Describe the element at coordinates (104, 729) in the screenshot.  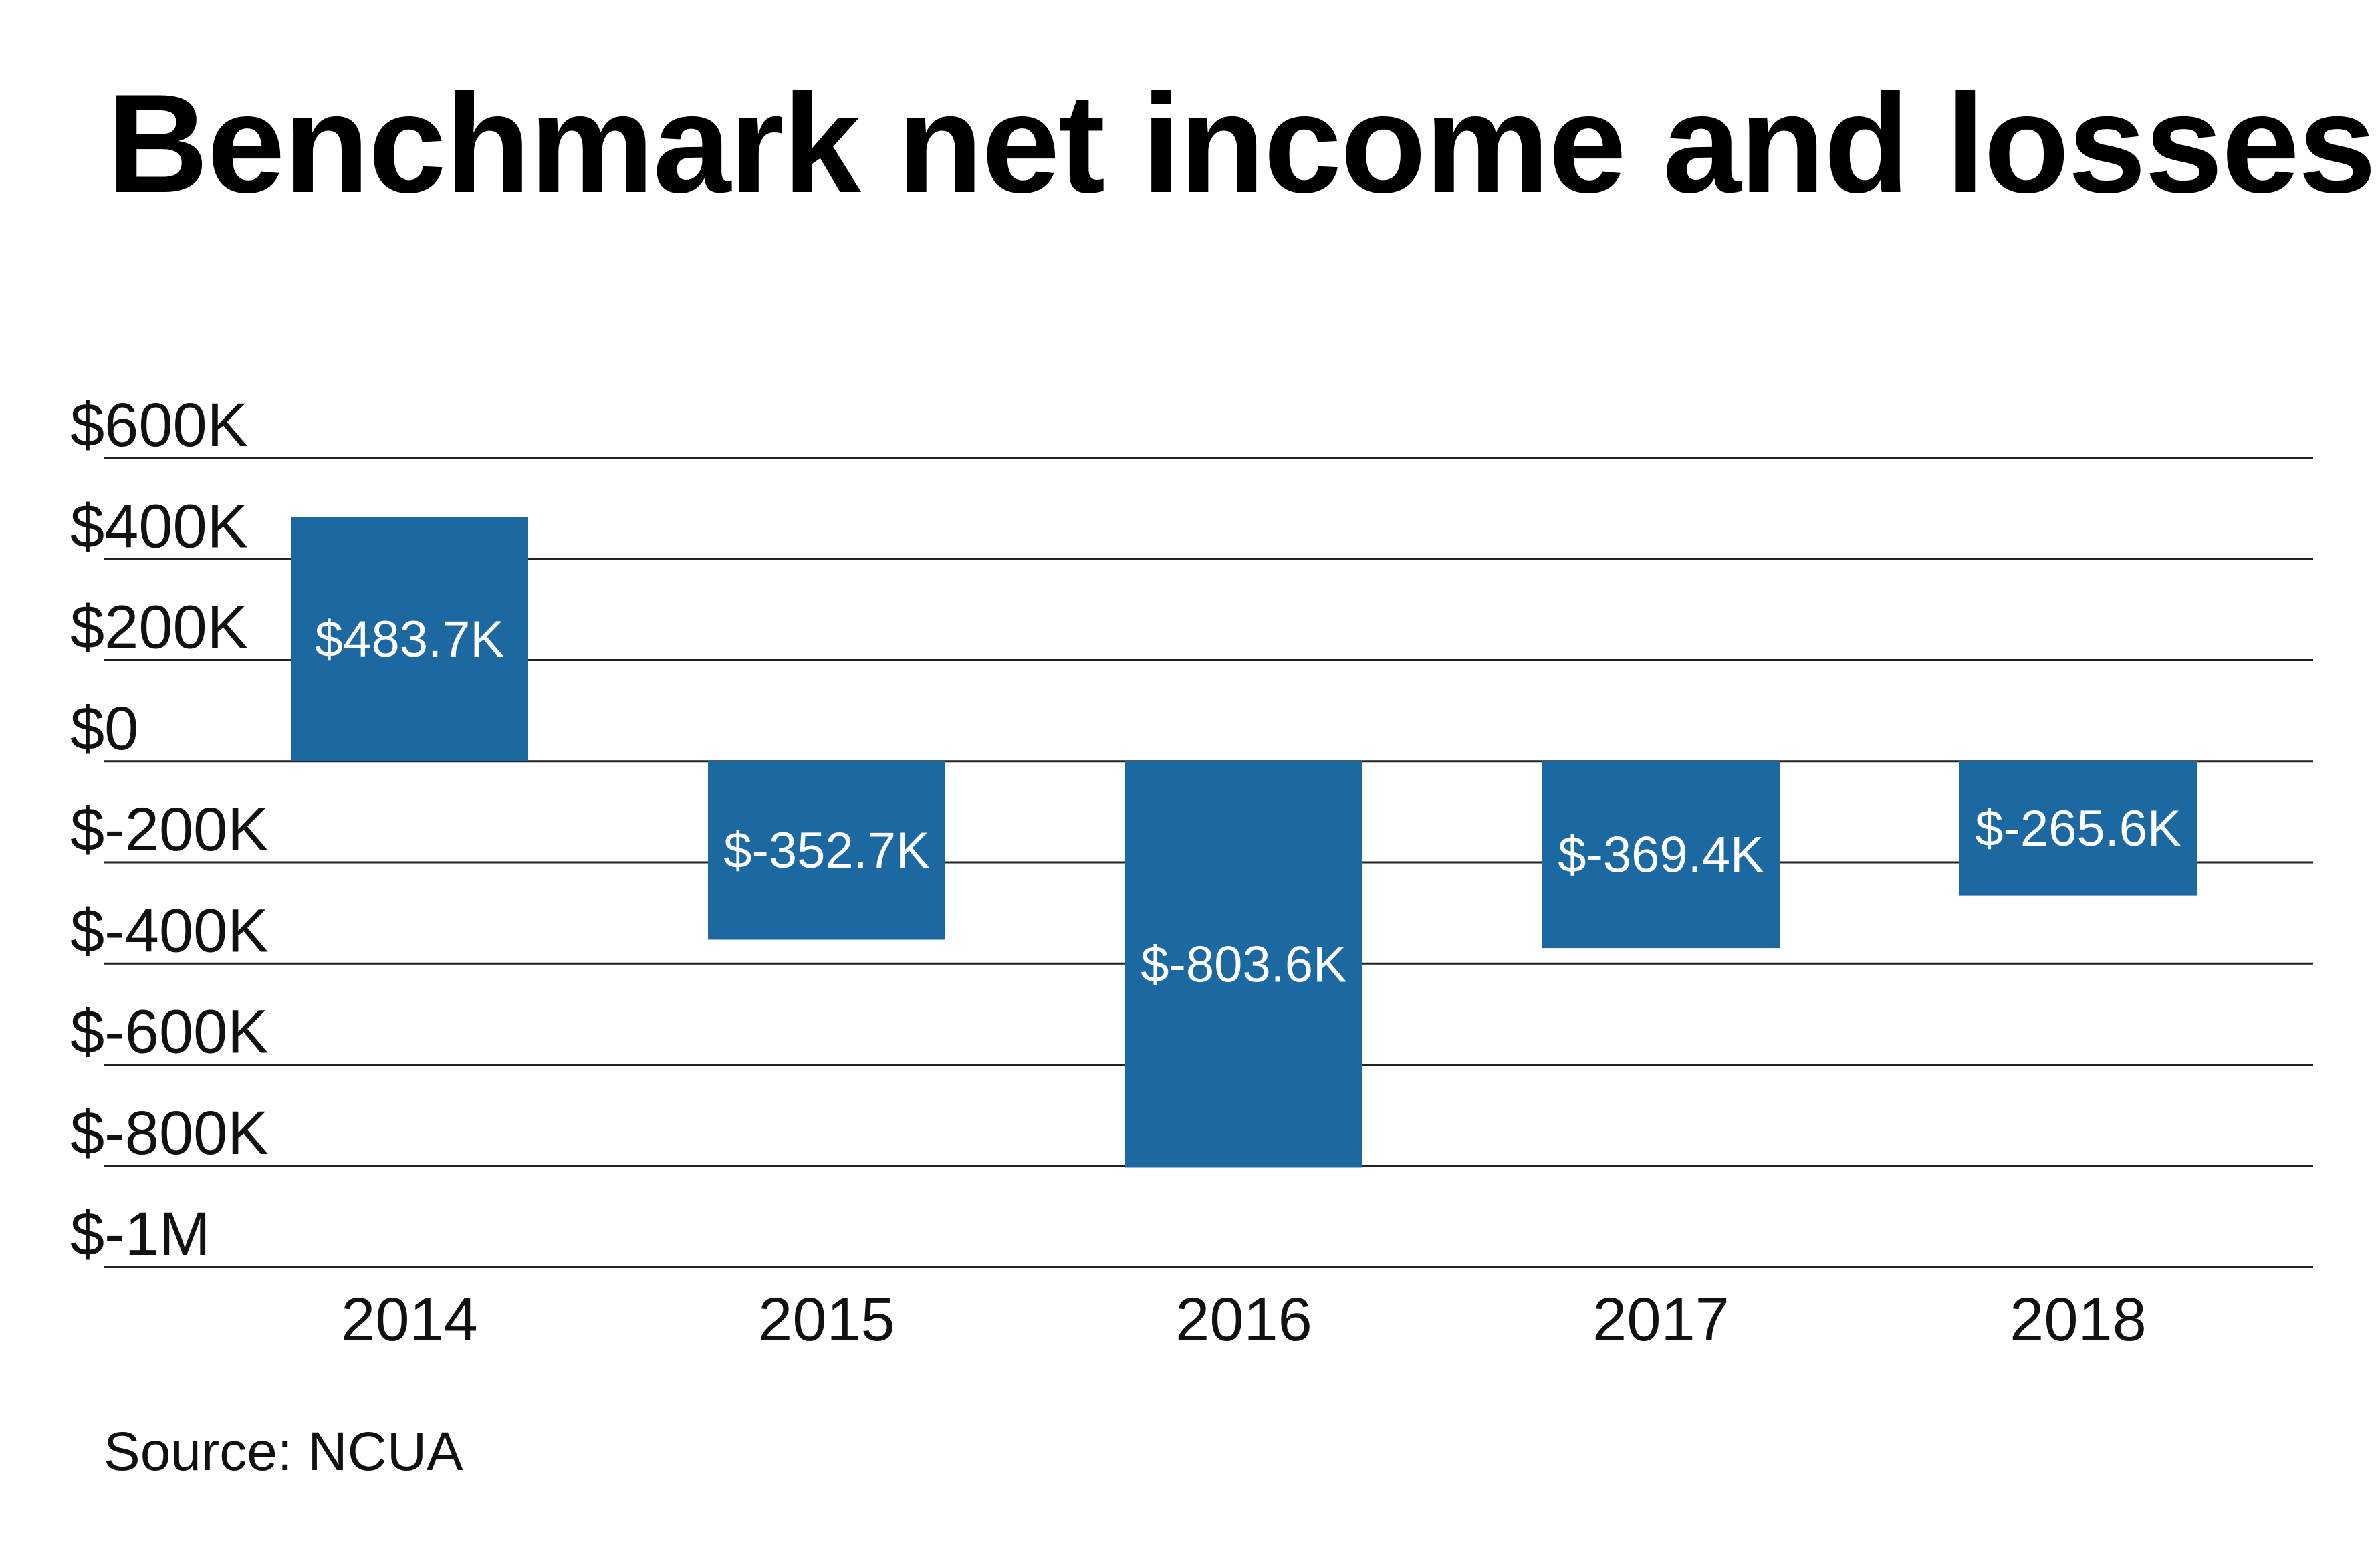
I see `y-tick-label: $0` at that location.